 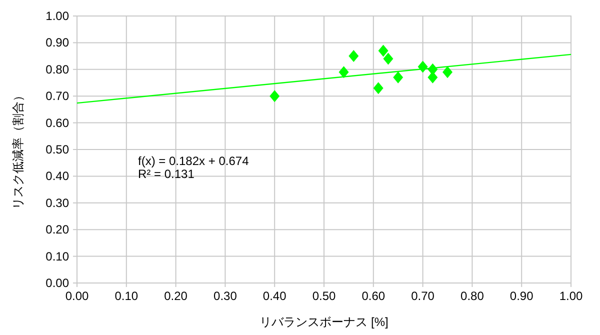 I want to click on y-tick-label: 0.20, so click(x=58, y=229).